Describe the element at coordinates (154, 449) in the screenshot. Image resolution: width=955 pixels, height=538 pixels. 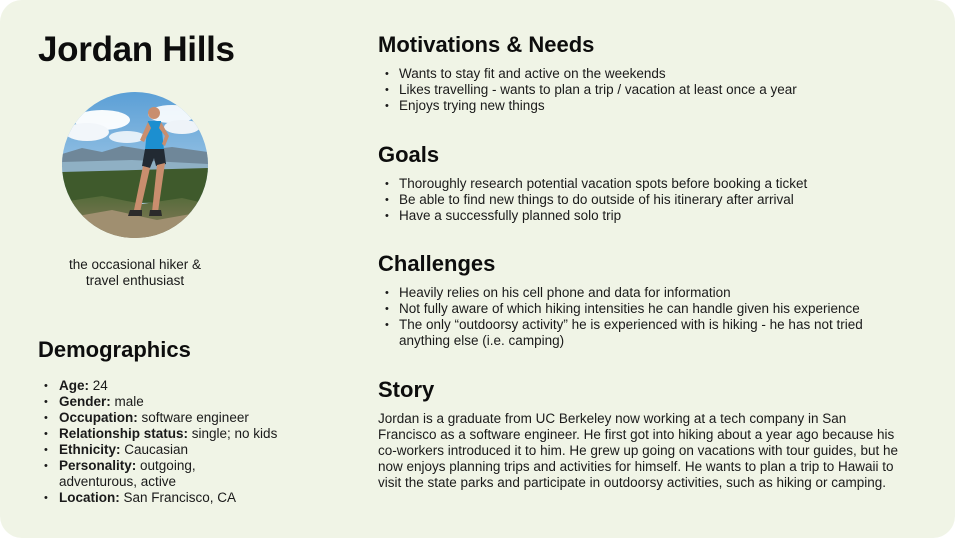
I see `demographic-value: Caucasian` at that location.